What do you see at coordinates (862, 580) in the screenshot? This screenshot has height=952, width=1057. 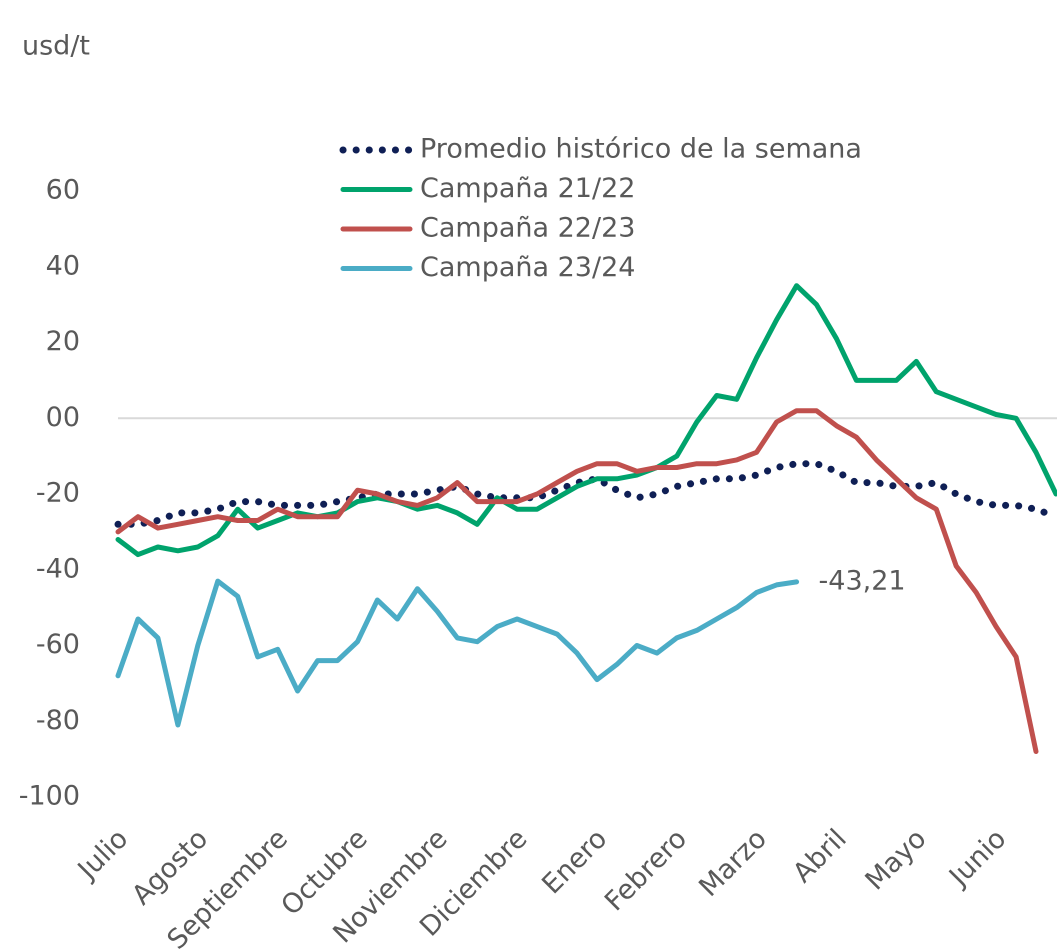 I see `data-label: -43,21` at bounding box center [862, 580].